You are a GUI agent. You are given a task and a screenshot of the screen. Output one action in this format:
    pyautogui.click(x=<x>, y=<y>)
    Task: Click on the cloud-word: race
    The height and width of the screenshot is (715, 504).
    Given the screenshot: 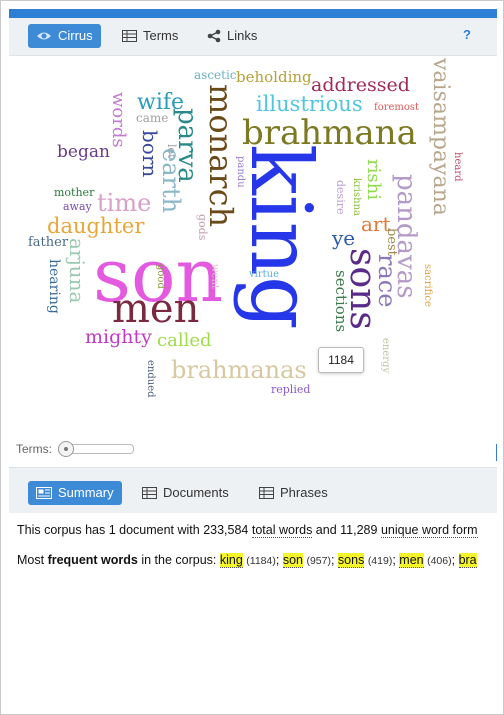 What is the action you would take?
    pyautogui.click(x=387, y=281)
    